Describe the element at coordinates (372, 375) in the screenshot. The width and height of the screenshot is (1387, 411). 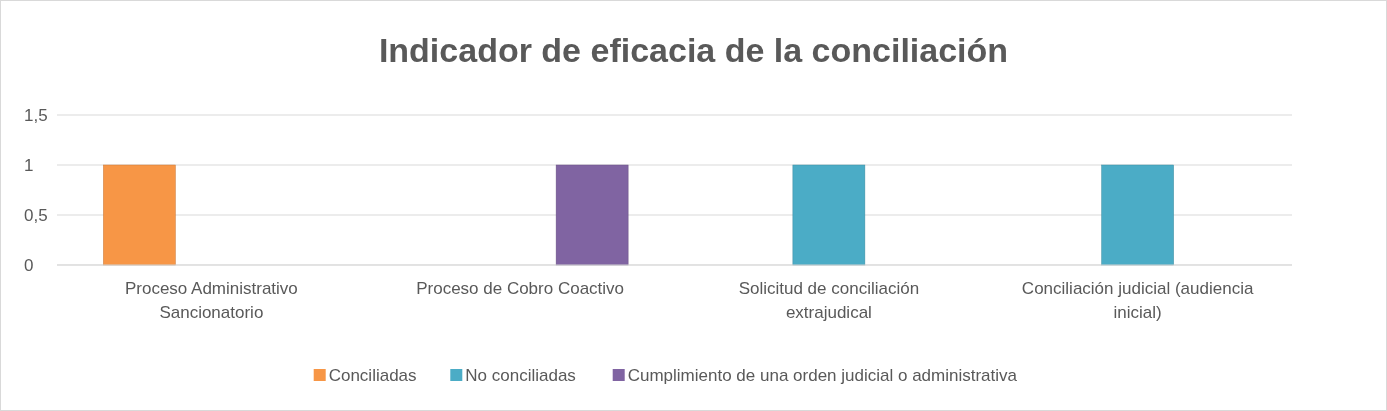
I see `legend-label: Conciliadas` at that location.